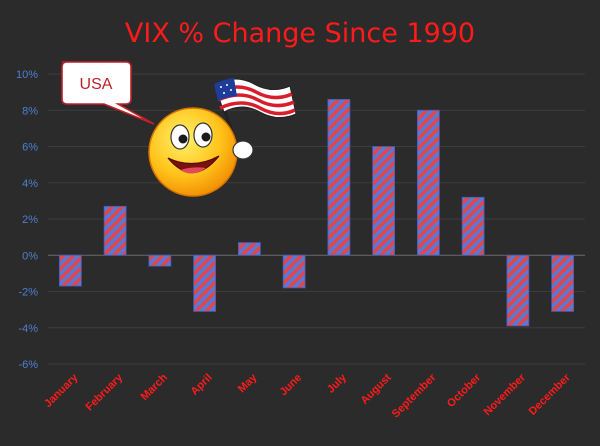 The height and width of the screenshot is (446, 600). Describe the element at coordinates (27, 75) in the screenshot. I see `y-tick-label: 10%` at that location.